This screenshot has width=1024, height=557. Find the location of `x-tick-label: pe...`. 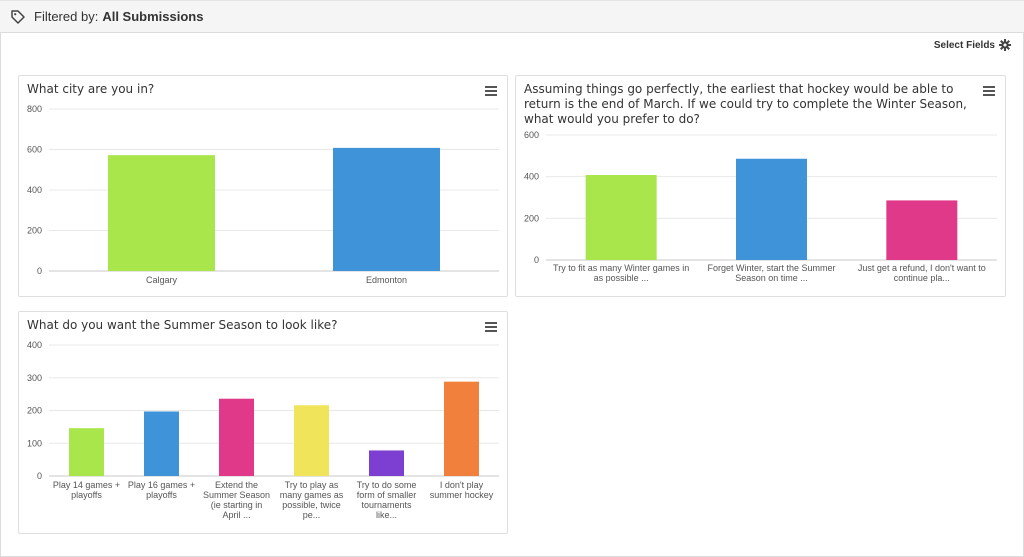

x-tick-label: pe... is located at coordinates (312, 515).